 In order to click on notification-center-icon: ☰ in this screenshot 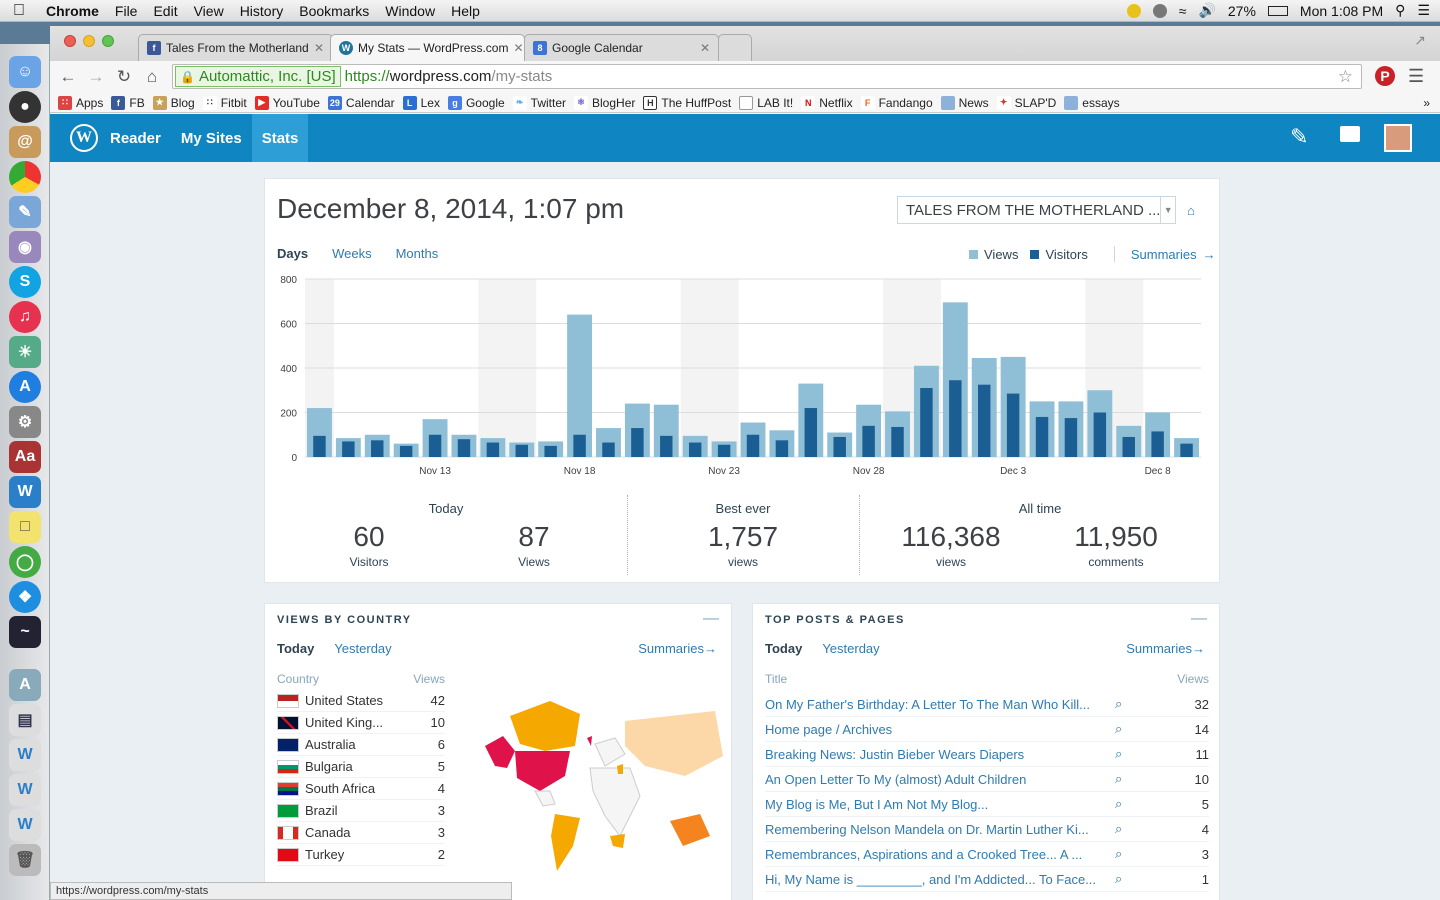, I will do `click(1423, 10)`.